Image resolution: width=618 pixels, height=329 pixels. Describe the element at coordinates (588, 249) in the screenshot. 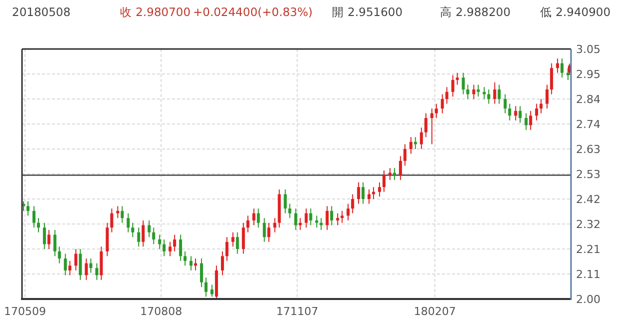

I see `y-tick-label: 2.21` at that location.